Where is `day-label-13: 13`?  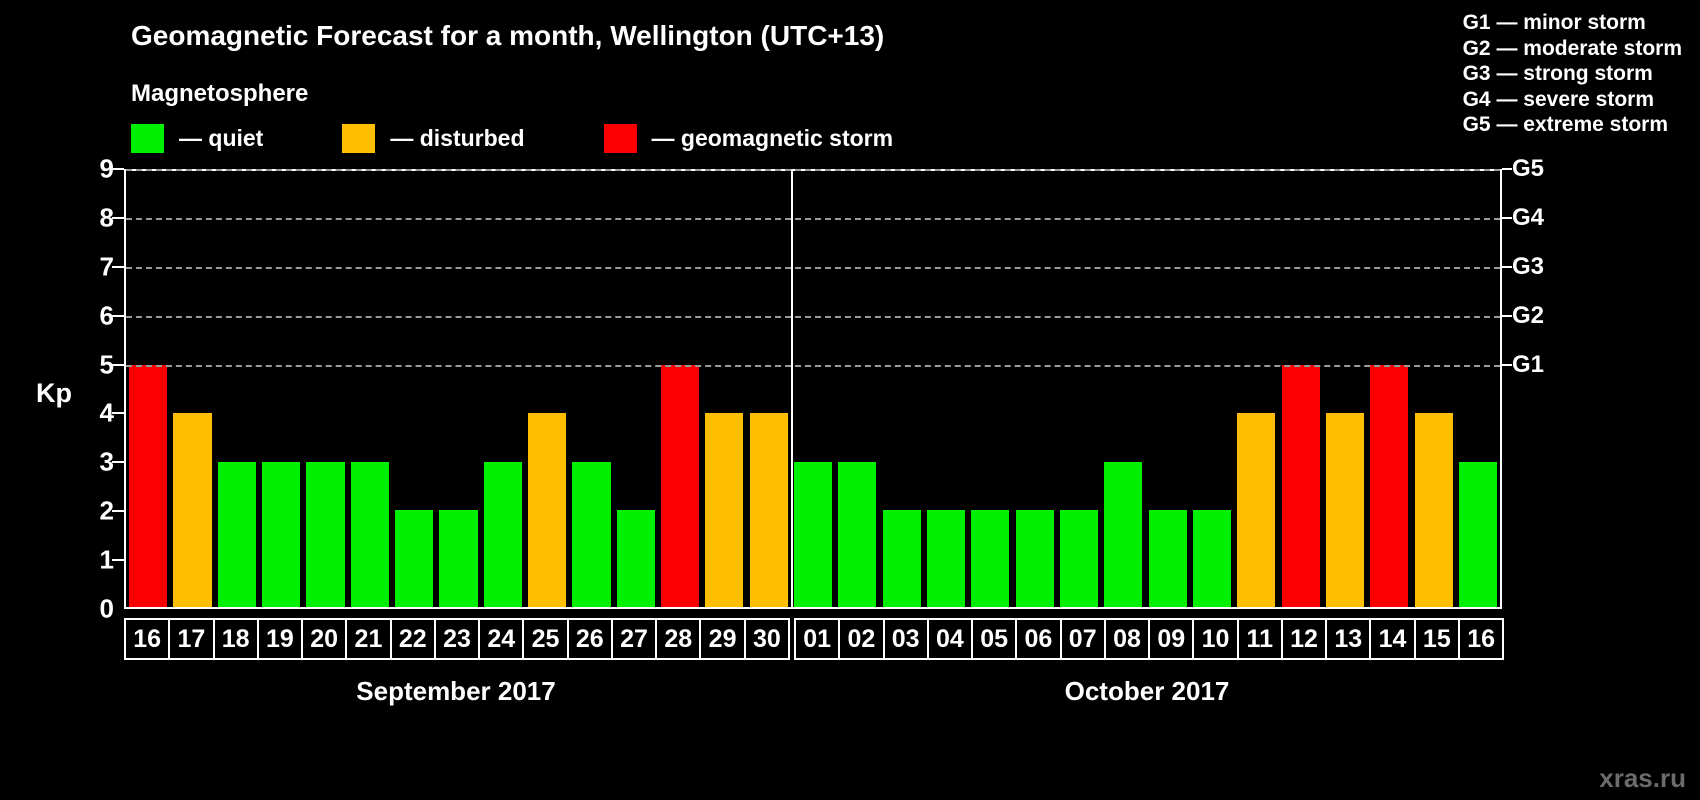
day-label-13: 13 is located at coordinates (1348, 639).